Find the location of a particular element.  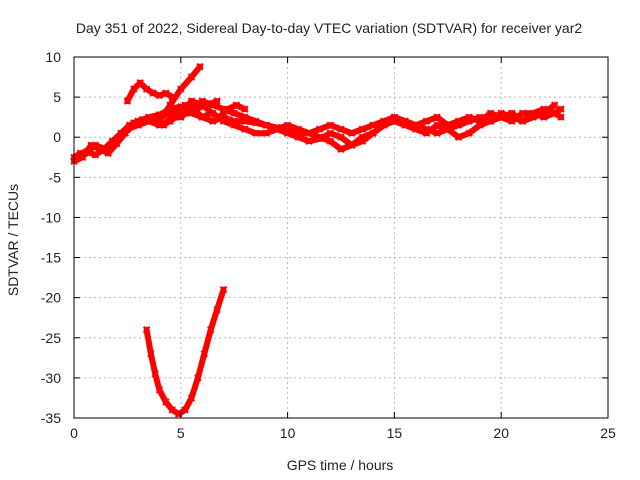

y-tick-label: -10 is located at coordinates (51, 217).